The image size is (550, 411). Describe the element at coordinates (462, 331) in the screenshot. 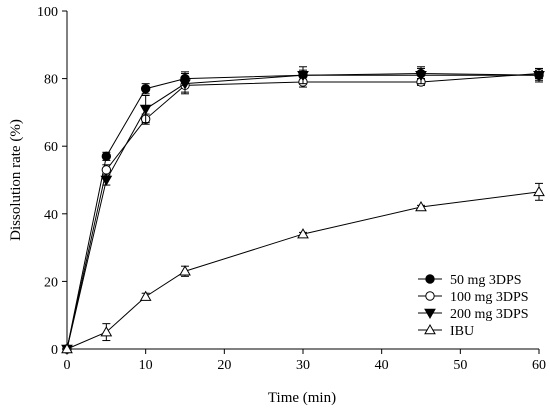

I see `legend-label: IBU` at that location.